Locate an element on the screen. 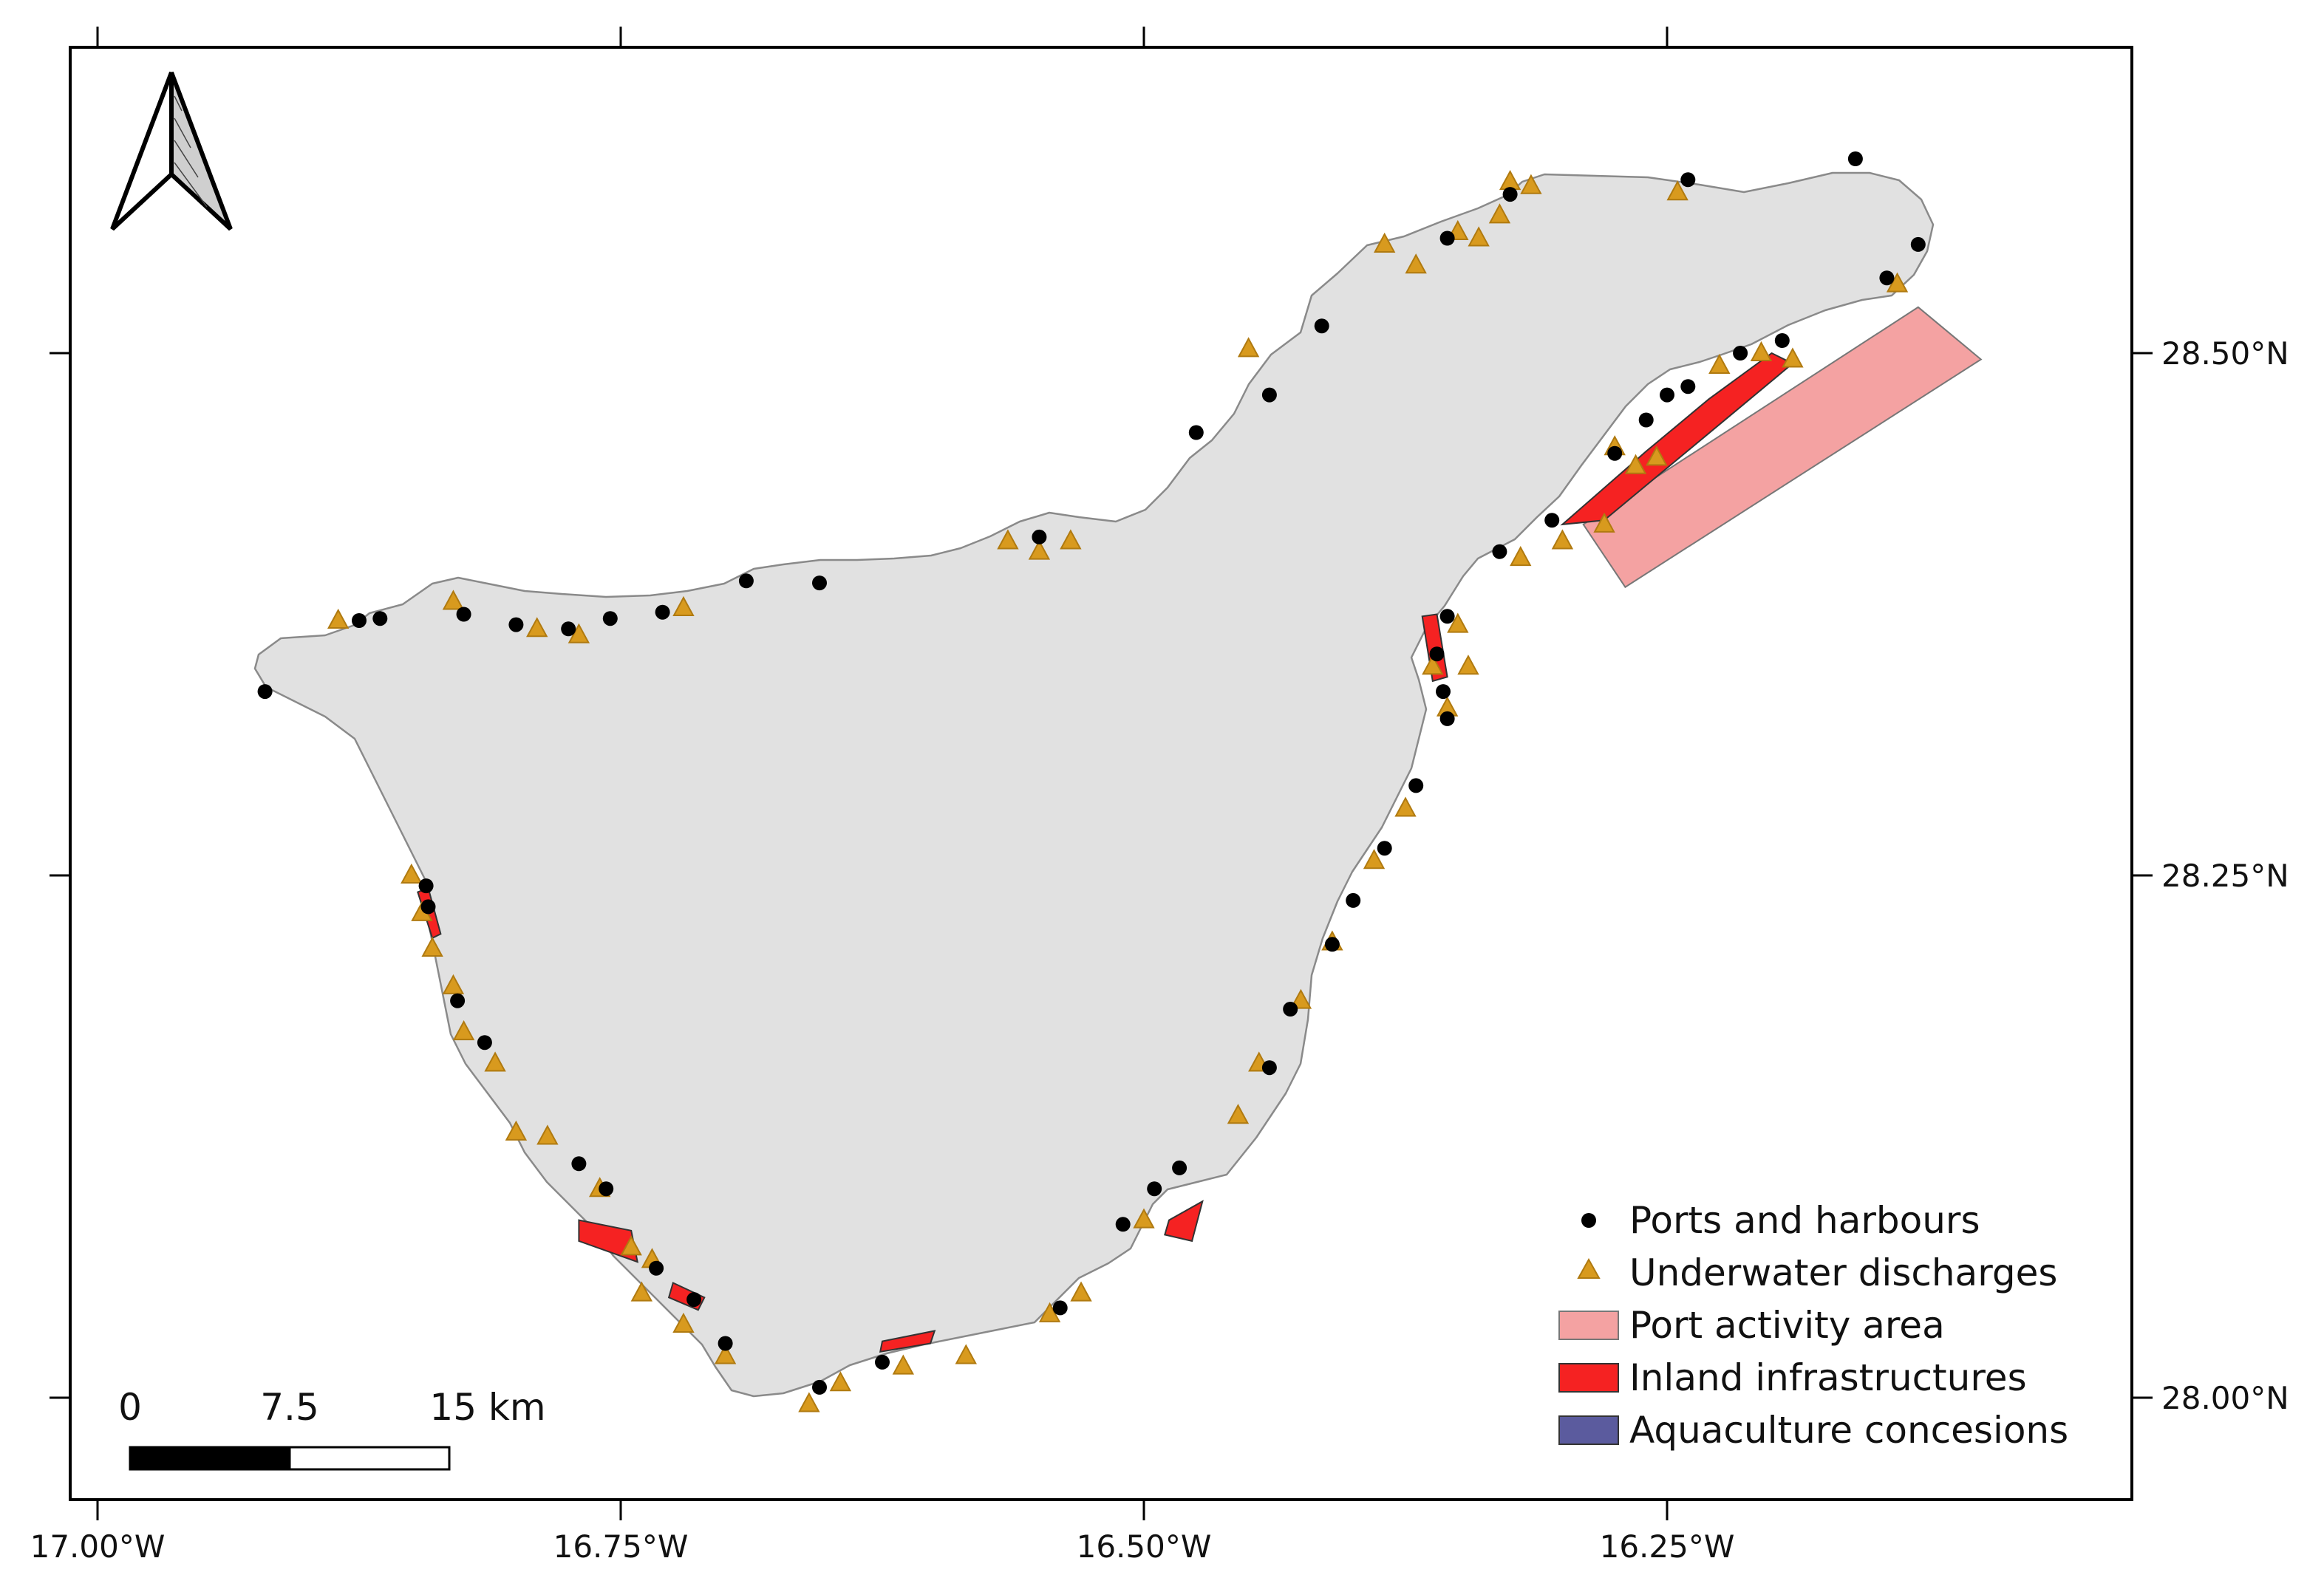 This screenshot has height=1592, width=2324. y-tick-label: 28.50°N is located at coordinates (2225, 353).